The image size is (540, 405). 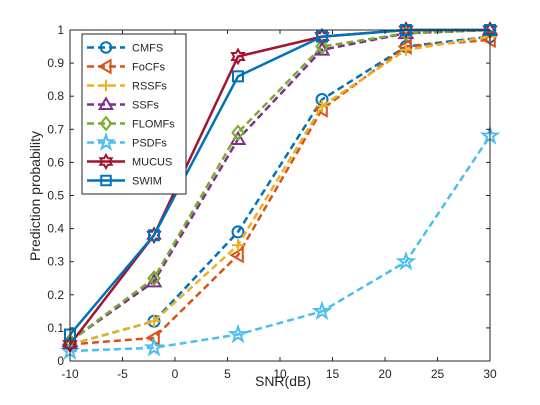 What do you see at coordinates (385, 374) in the screenshot?
I see `x-tick-label: 20` at bounding box center [385, 374].